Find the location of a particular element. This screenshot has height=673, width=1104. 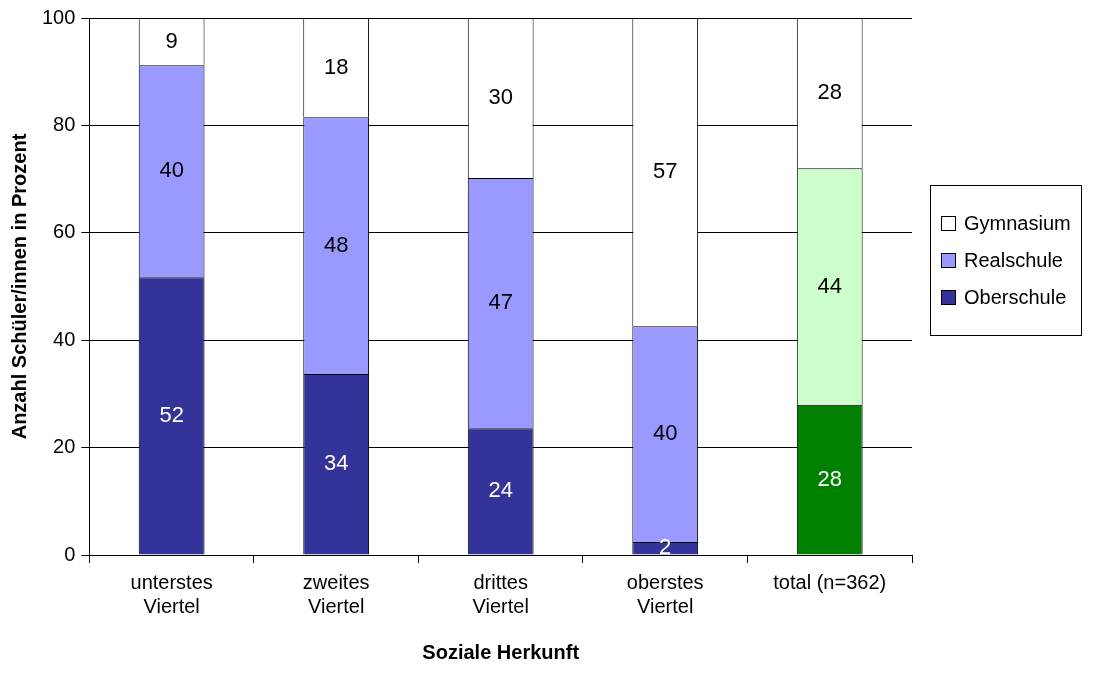

y-tick-label: 100 is located at coordinates (58, 16).